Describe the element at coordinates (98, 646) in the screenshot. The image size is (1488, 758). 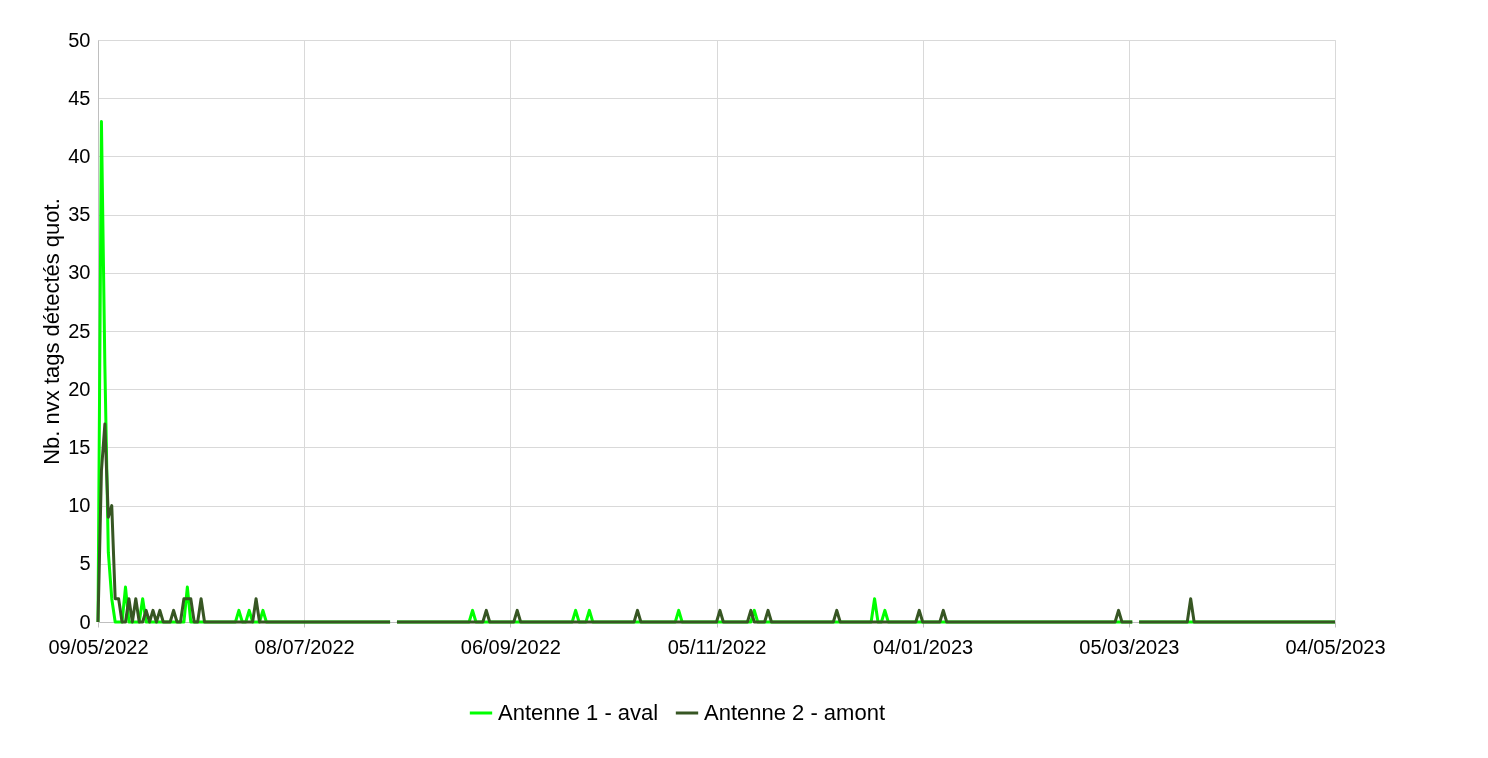
I see `x-tick-label: 09/05/2022` at that location.